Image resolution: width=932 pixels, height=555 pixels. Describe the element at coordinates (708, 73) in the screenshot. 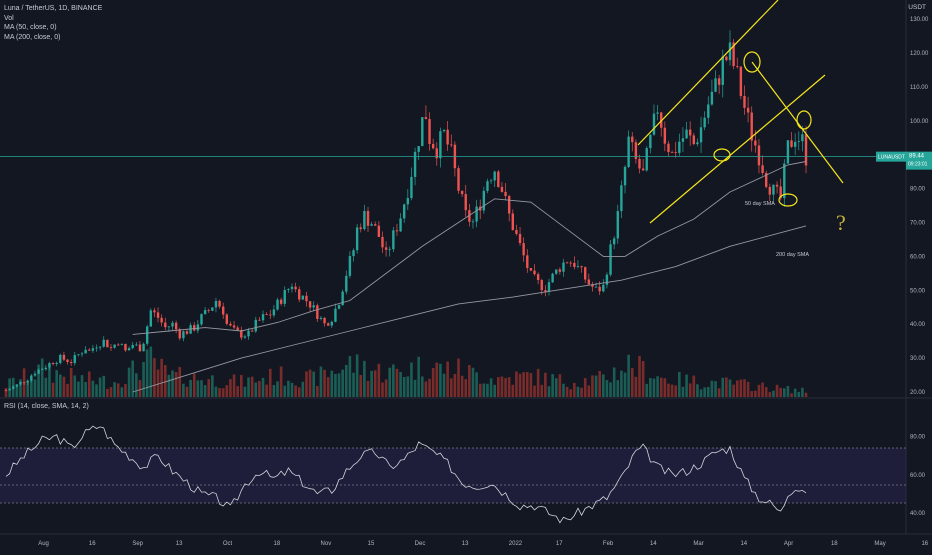

I see `channel-upper-line` at that location.